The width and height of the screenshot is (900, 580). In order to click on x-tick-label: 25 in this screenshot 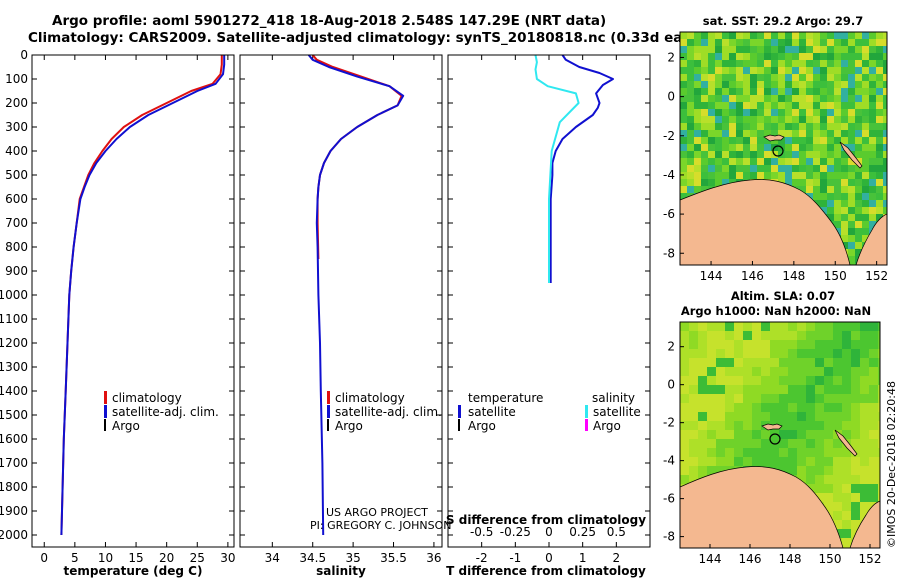, I will do `click(197, 558)`.